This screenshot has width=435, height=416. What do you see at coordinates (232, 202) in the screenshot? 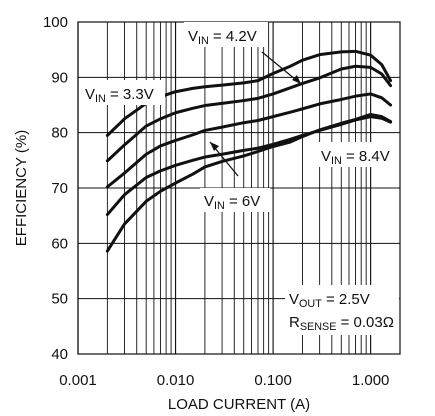
I see `annotation-vin-6: VIN = 6V` at bounding box center [232, 202].